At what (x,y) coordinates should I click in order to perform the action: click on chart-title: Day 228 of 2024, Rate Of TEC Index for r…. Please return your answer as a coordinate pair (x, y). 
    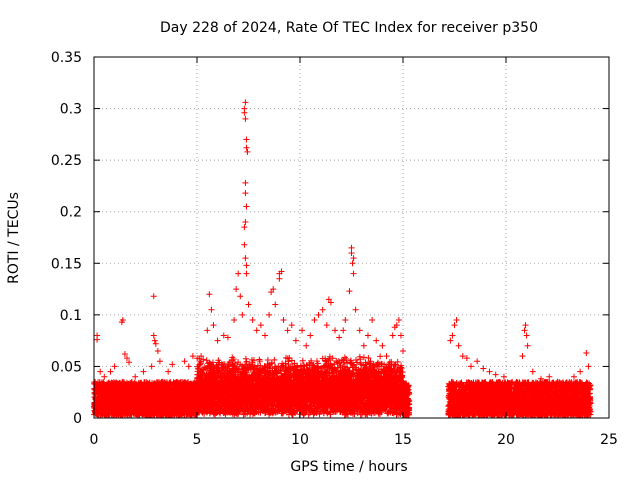
    Looking at the image, I should click on (349, 28).